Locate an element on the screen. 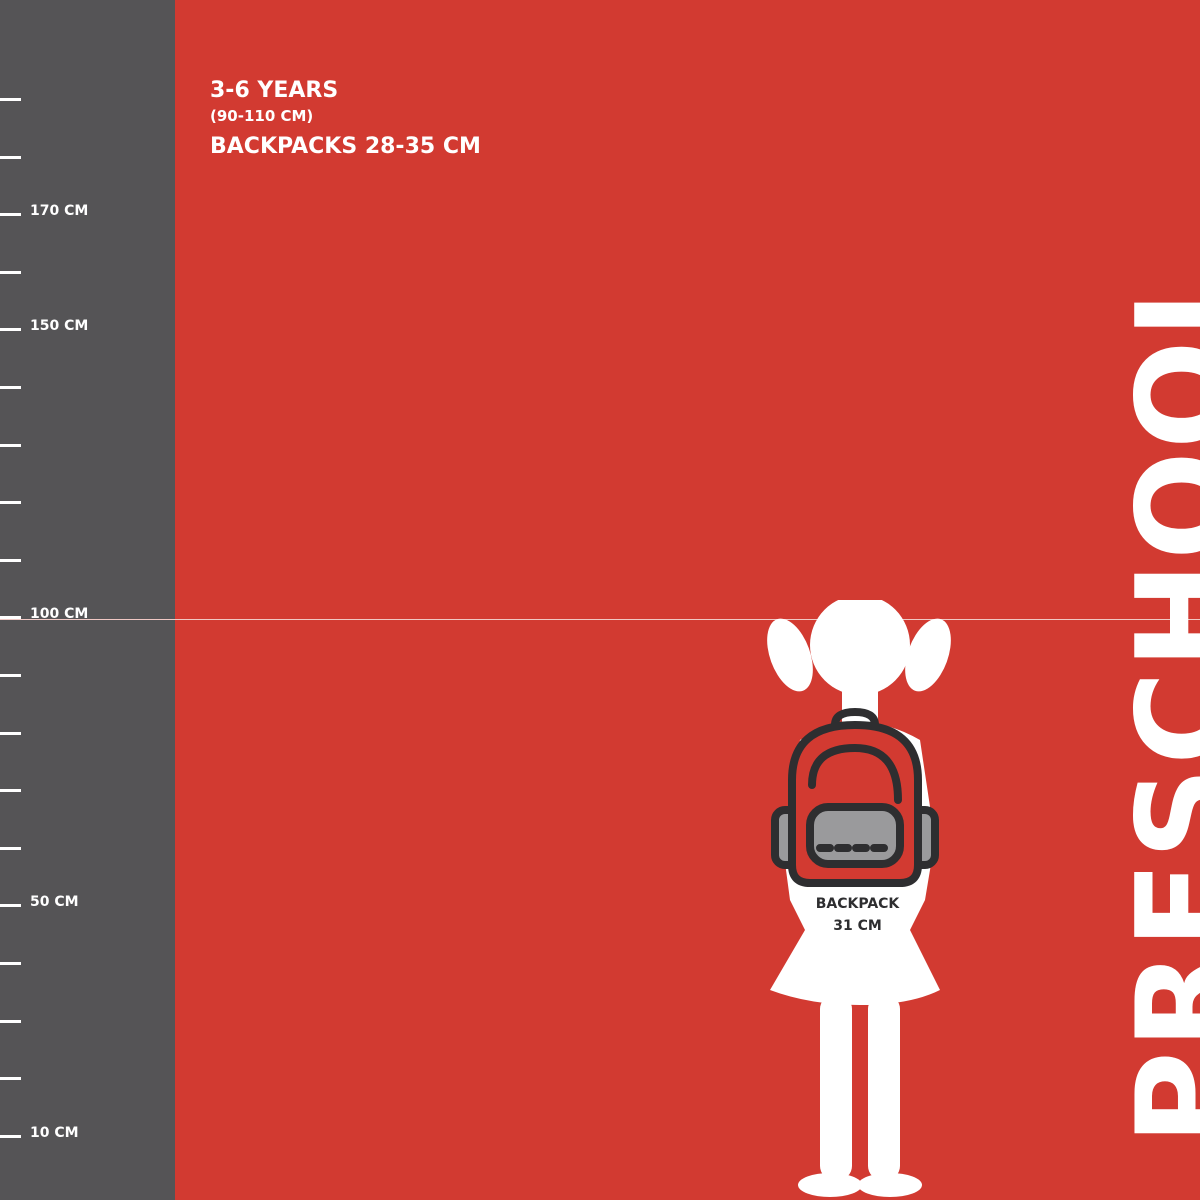 Image resolution: width=1200 pixels, height=1200 pixels. height-ruler: 170 CM 150 CM 100 CM 50 CM 10 CM is located at coordinates (87, 600).